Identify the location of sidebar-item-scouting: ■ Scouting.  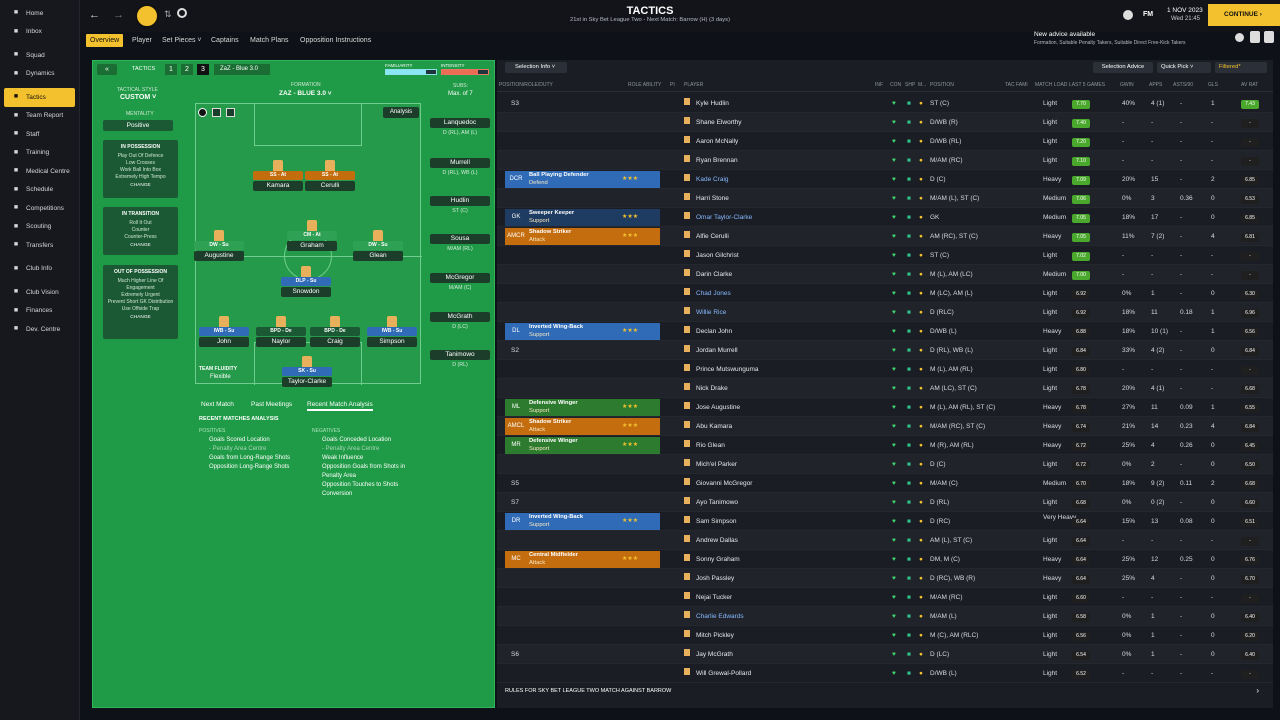
(39, 227).